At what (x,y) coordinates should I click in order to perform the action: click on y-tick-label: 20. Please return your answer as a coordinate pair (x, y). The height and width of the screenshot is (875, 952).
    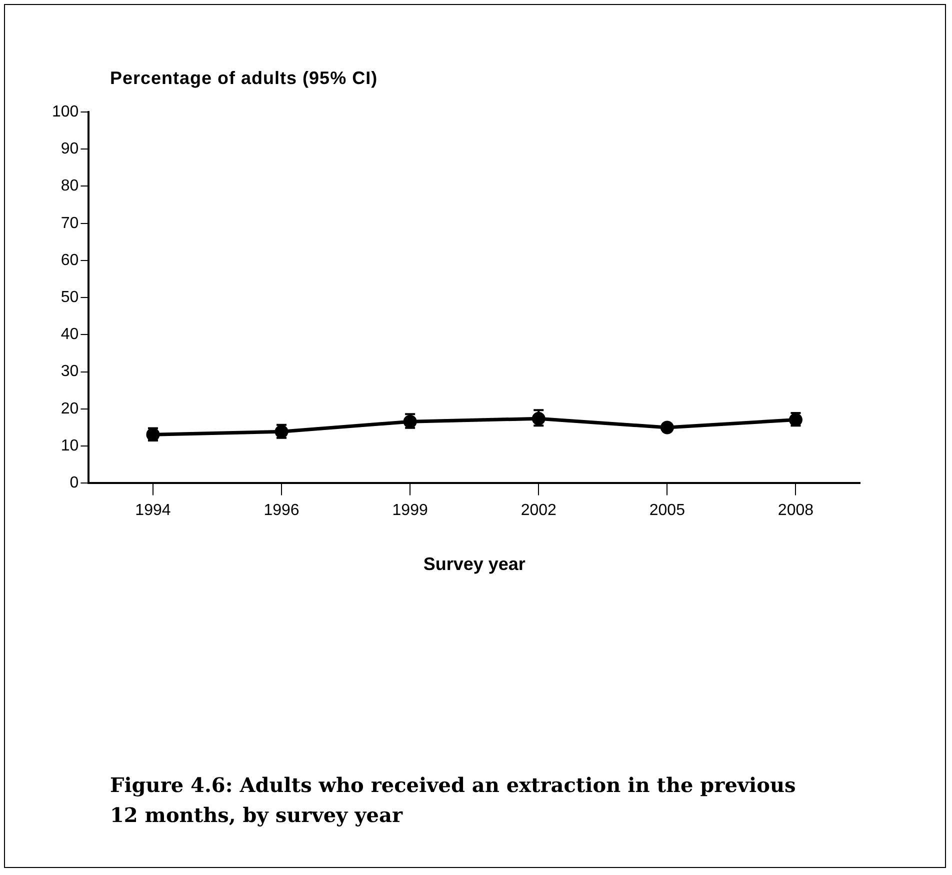
    Looking at the image, I should click on (69, 409).